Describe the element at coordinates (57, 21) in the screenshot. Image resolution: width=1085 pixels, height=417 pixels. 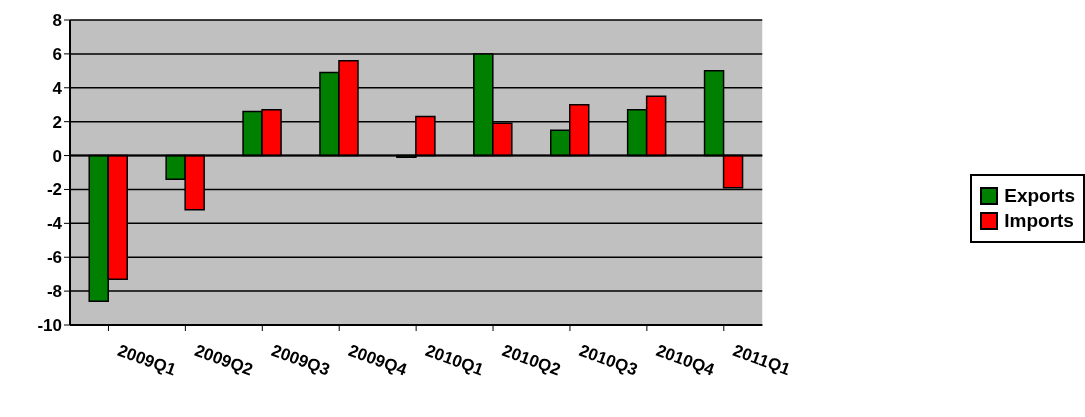
I see `y-tick-label: 8` at that location.